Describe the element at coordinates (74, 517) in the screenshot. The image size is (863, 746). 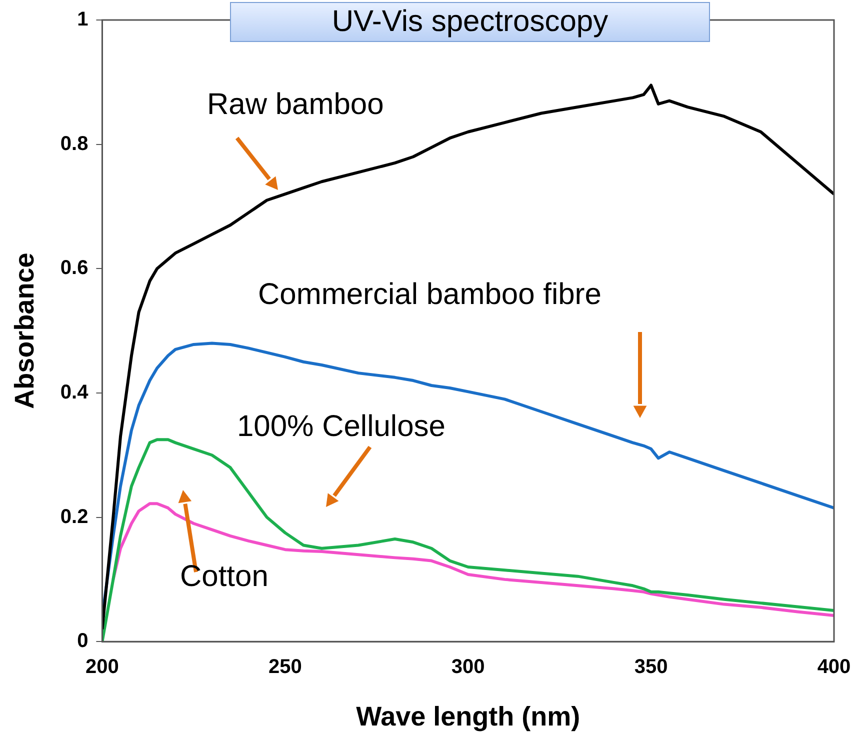
I see `y-tick-label: 0.2` at that location.